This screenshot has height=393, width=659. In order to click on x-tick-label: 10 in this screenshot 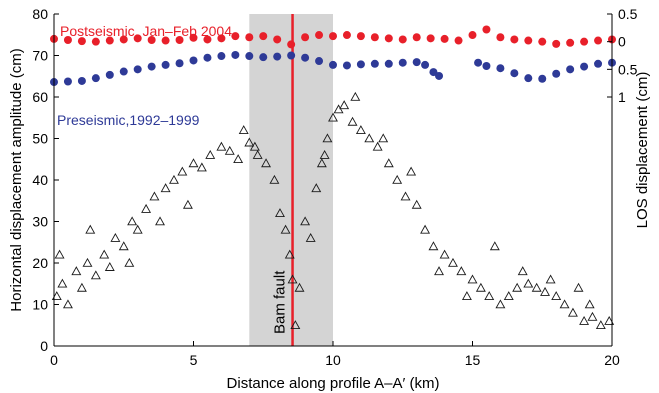, I will do `click(333, 360)`.